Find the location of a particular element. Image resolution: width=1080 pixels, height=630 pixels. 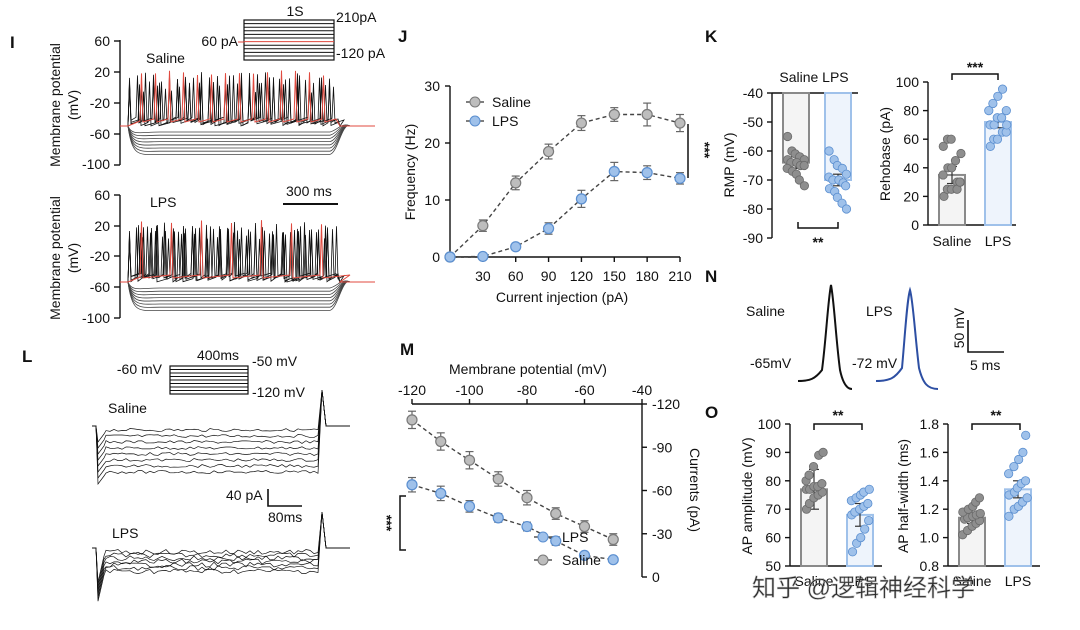

panel-m-legend: LPS Saline is located at coordinates (567, 548).